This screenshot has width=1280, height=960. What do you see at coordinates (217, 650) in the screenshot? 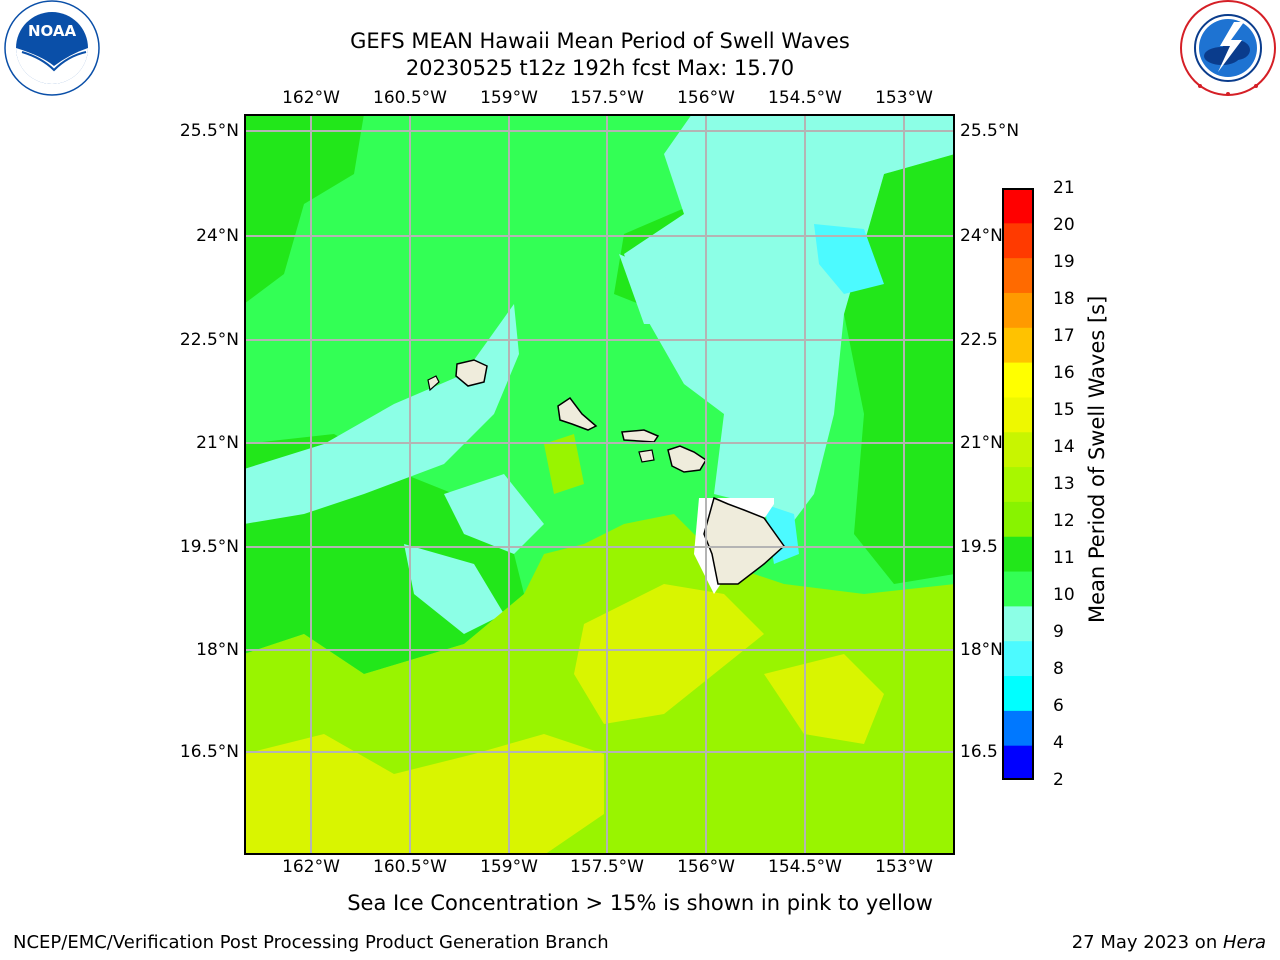
I see `lat-tick-left: 18°N` at bounding box center [217, 650].